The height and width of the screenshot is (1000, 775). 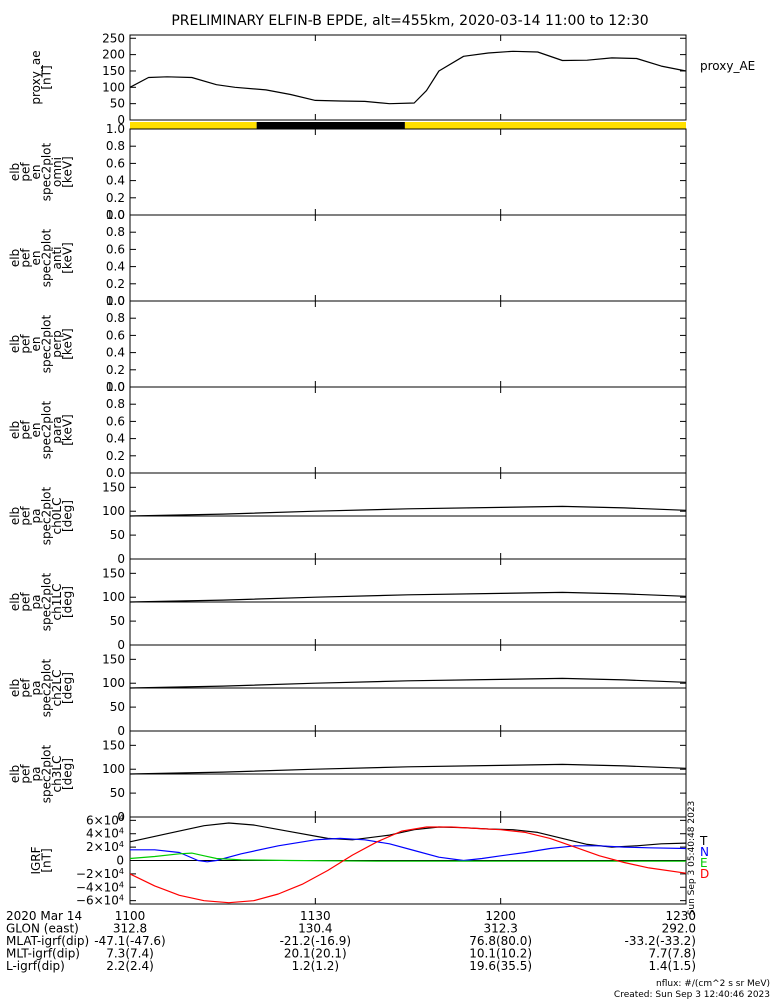 What do you see at coordinates (115, 129) in the screenshot?
I see `y-tick-label: 1.0` at bounding box center [115, 129].